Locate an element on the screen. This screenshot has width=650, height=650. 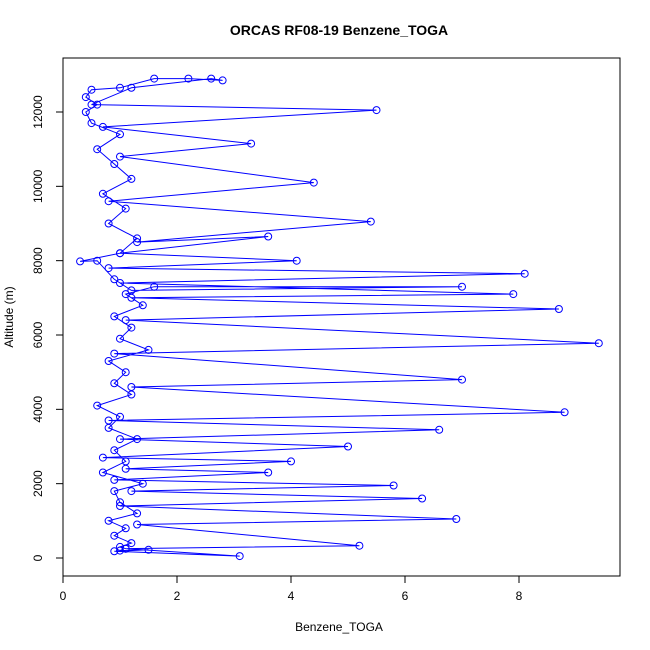
y-tick-label: 10000 is located at coordinates (38, 186).